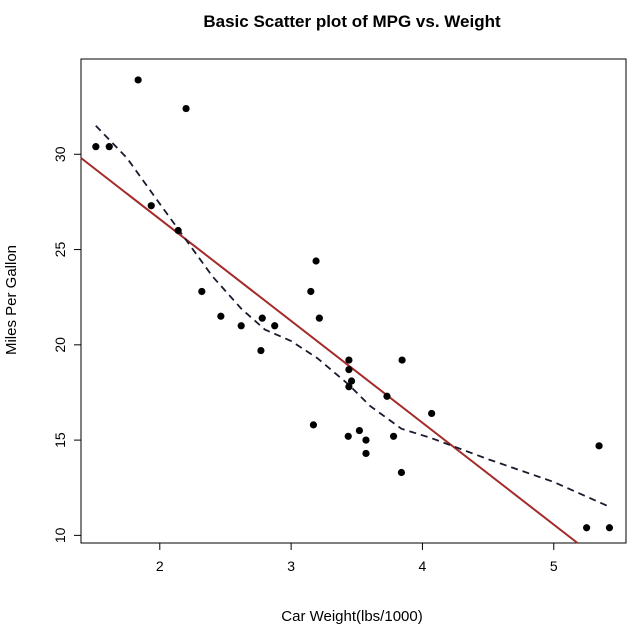  I want to click on x-tick-label: 4, so click(423, 566).